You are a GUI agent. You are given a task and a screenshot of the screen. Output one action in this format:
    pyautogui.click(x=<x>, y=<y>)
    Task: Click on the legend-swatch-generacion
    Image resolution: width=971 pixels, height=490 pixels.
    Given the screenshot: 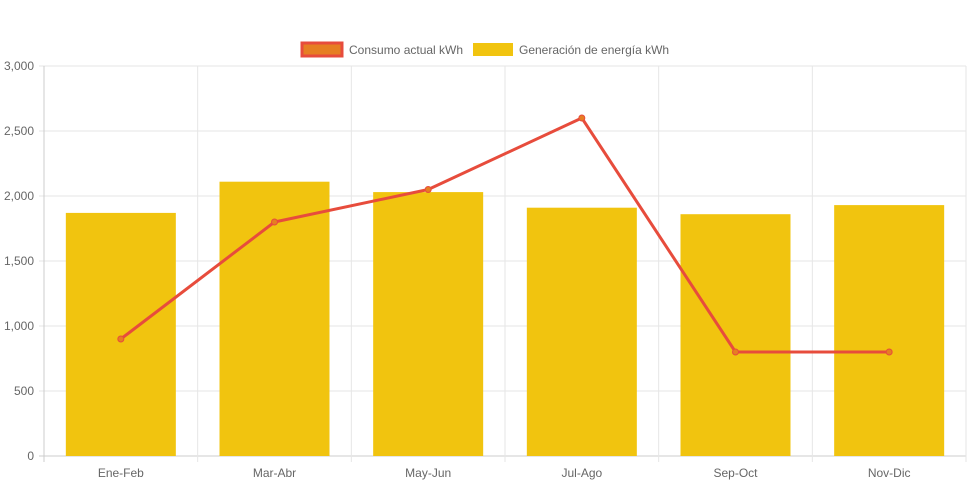 What is the action you would take?
    pyautogui.click(x=493, y=49)
    